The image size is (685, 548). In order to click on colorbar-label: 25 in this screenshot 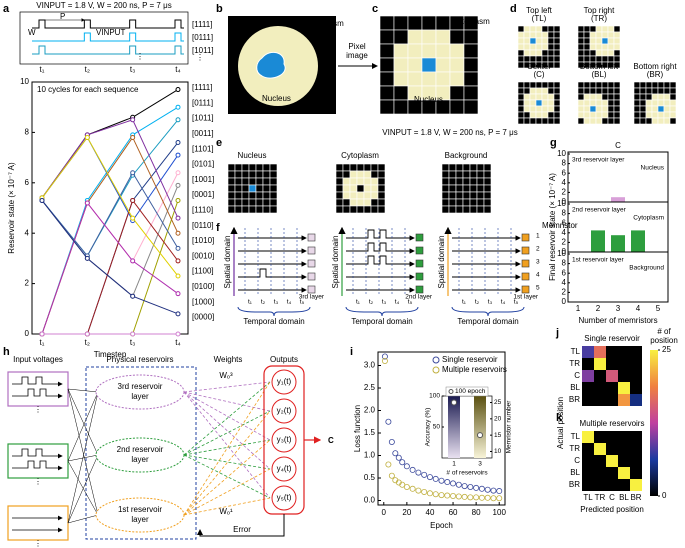, I will do `click(666, 349)`.